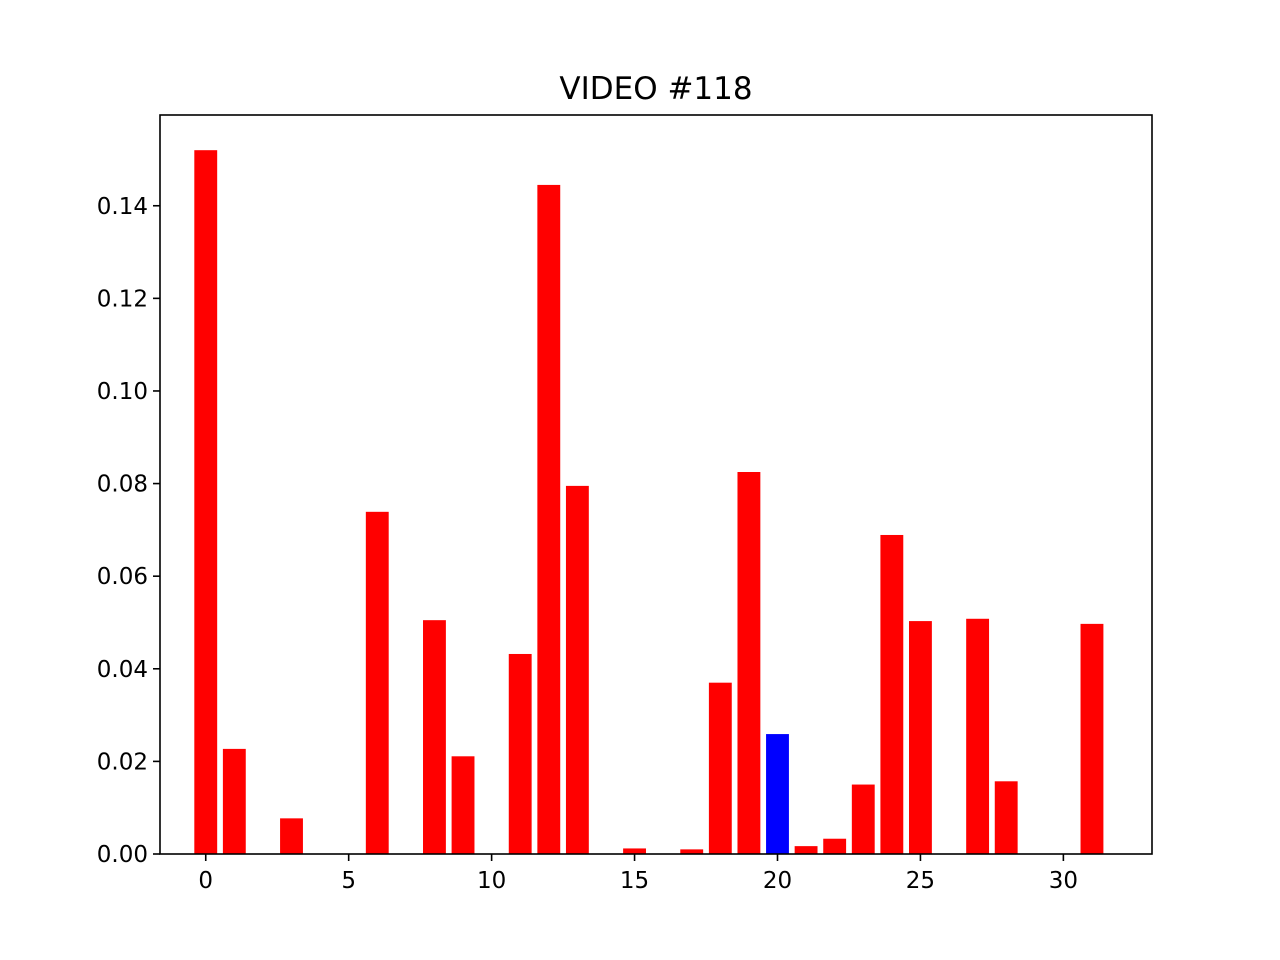 The width and height of the screenshot is (1280, 960). Describe the element at coordinates (491, 881) in the screenshot. I see `x-tick-label: 10` at that location.